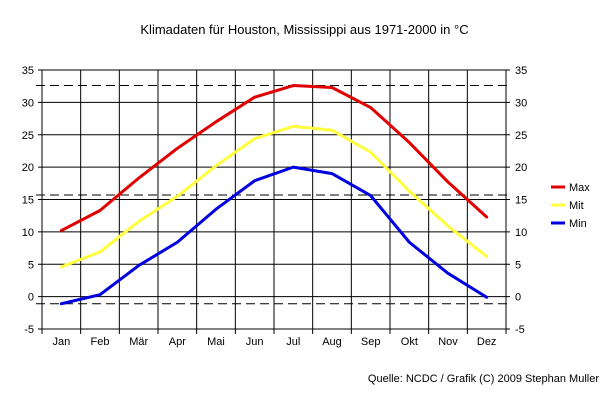 Image resolution: width=609 pixels, height=409 pixels. Describe the element at coordinates (332, 342) in the screenshot. I see `x-tick-label: Aug` at that location.